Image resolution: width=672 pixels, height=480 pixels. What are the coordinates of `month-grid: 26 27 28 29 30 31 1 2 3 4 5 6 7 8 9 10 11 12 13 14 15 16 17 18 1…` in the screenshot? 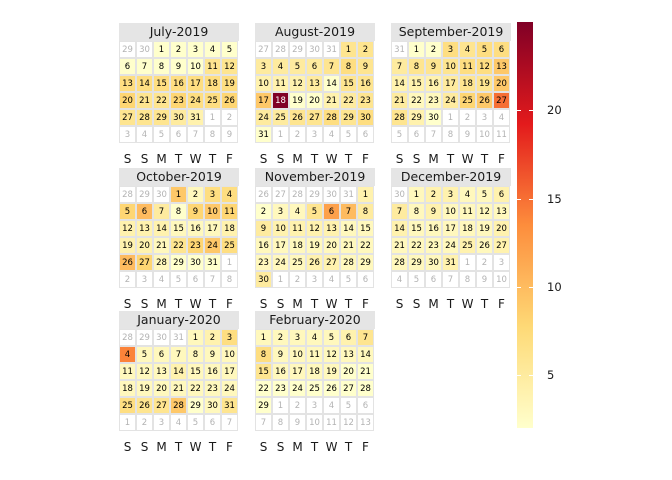 It's located at (315, 237).